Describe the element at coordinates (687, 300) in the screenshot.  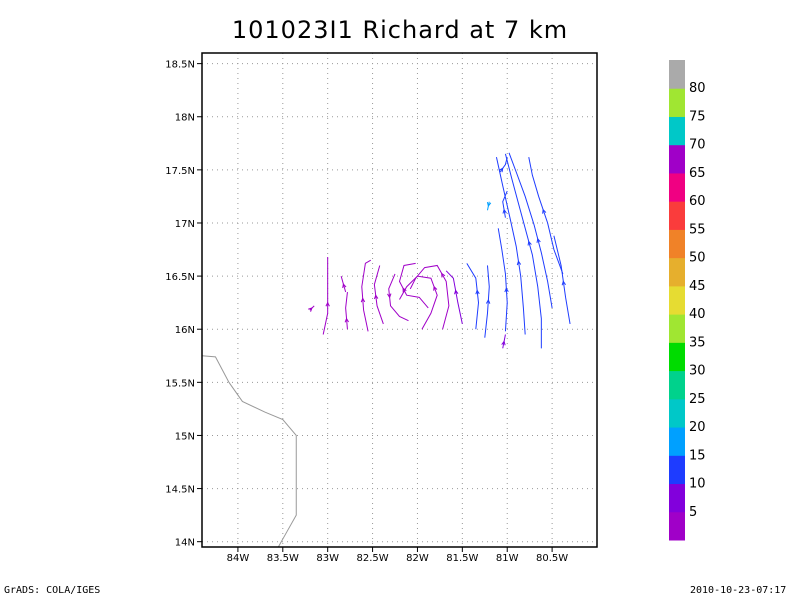
I see `colorbar: 5 10 15 20 25 30 35 40 45 50 55 60 65 70 75 80` at that location.